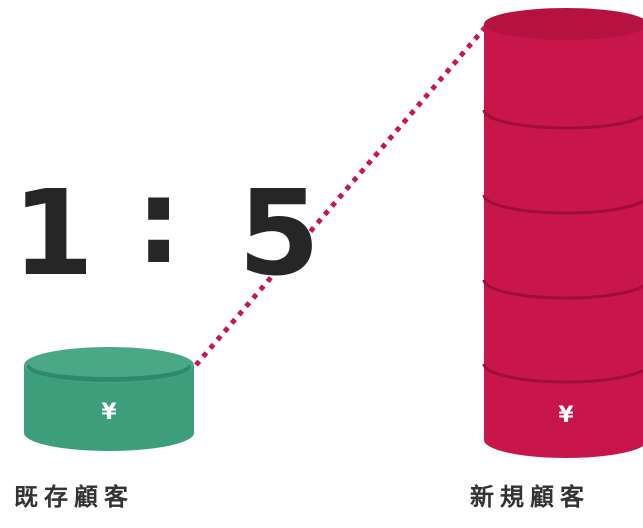 The image size is (643, 528). Describe the element at coordinates (109, 412) in the screenshot. I see `existing-yen-icon: ¥` at that location.